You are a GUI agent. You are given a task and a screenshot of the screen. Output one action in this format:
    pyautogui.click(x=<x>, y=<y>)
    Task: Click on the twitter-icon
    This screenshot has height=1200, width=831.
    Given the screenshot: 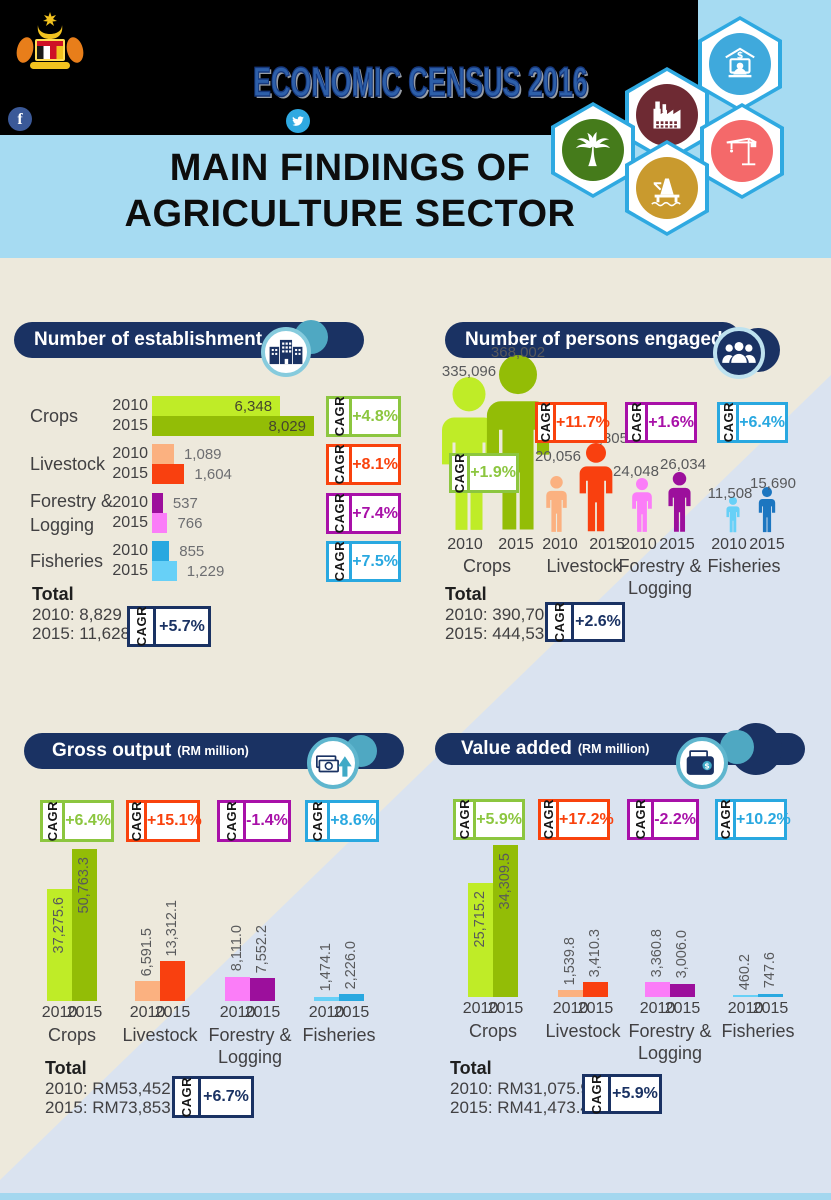 What is the action you would take?
    pyautogui.click(x=298, y=121)
    